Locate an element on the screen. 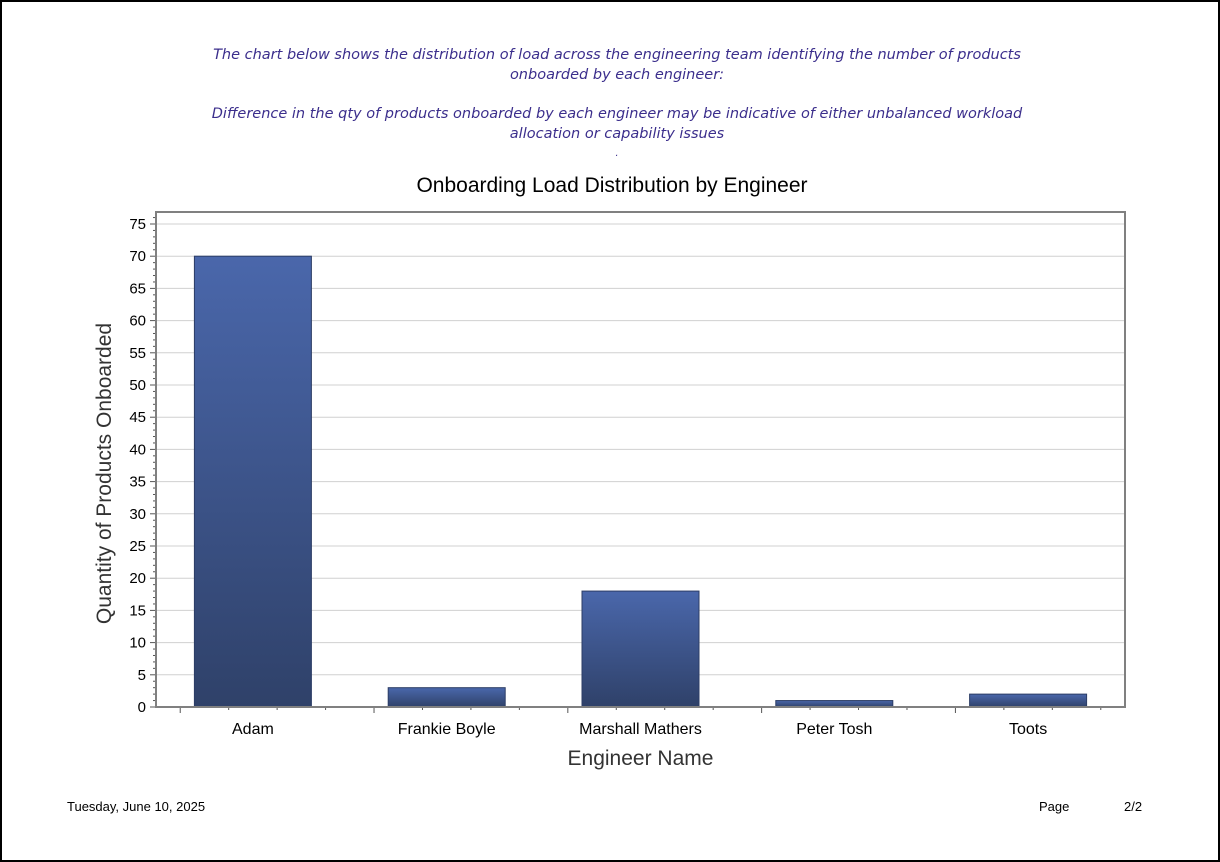  x-tick-label: Frankie Boyle is located at coordinates (447, 729).